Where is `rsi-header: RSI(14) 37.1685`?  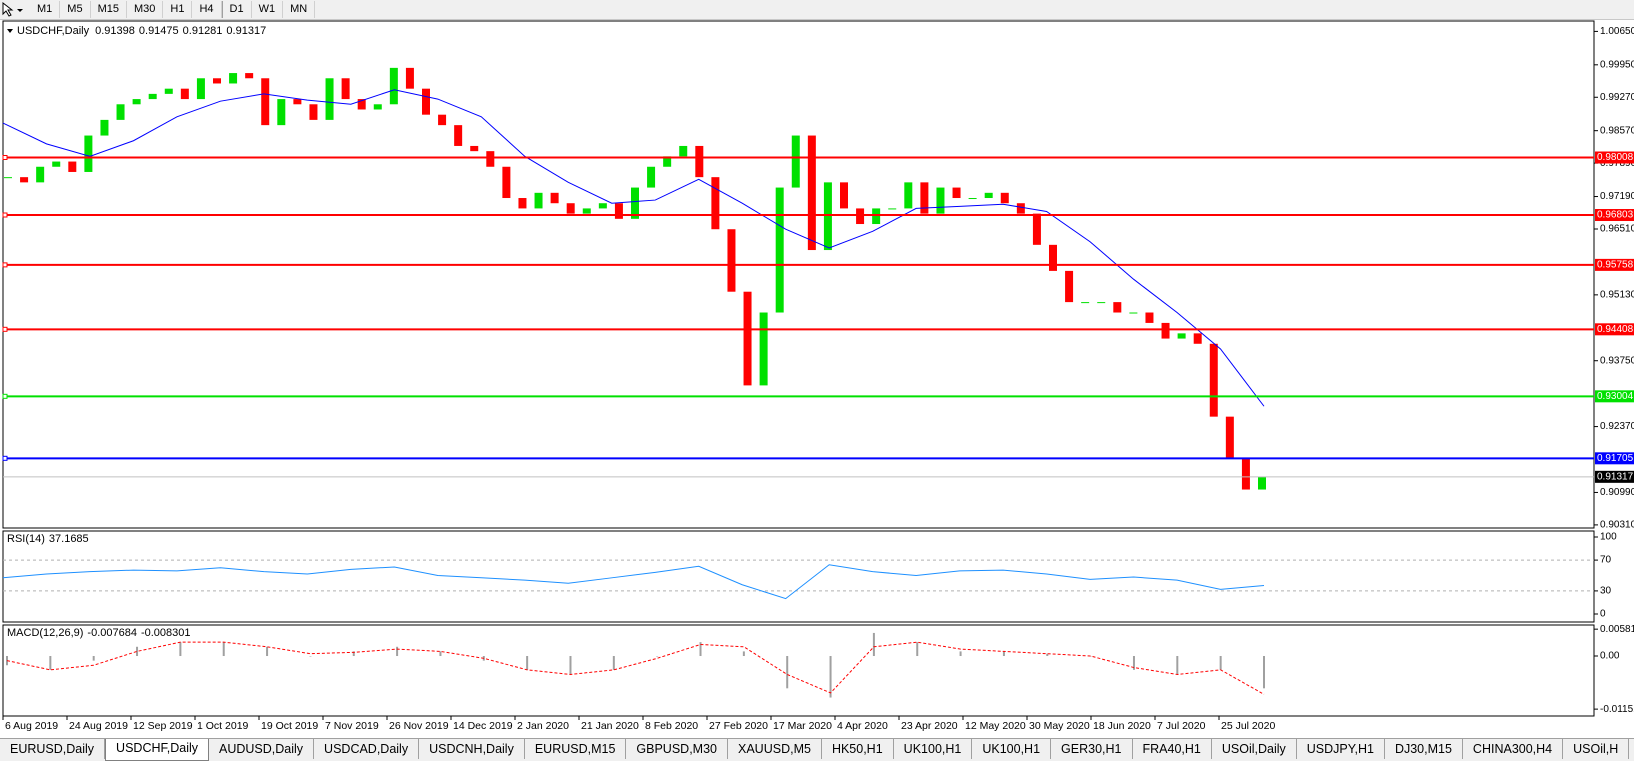 rsi-header: RSI(14) 37.1685 is located at coordinates (48, 539).